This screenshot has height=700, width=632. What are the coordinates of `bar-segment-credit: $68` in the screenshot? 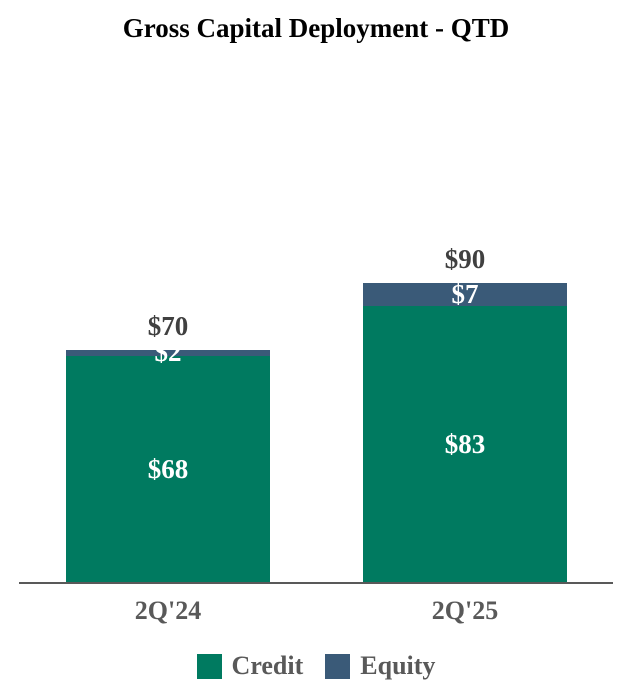 It's located at (168, 469).